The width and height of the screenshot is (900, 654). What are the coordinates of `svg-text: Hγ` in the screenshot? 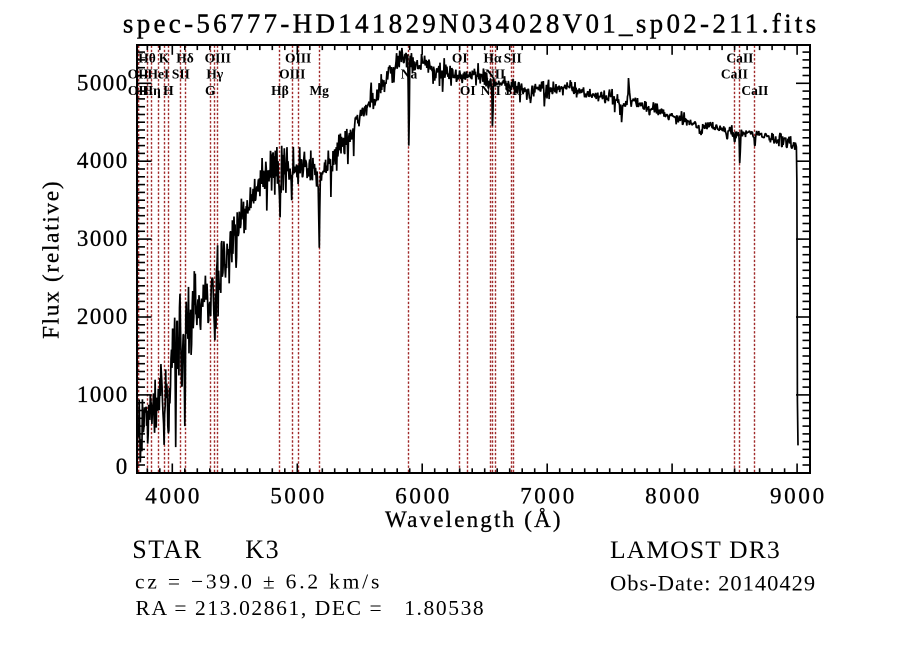 It's located at (215, 73).